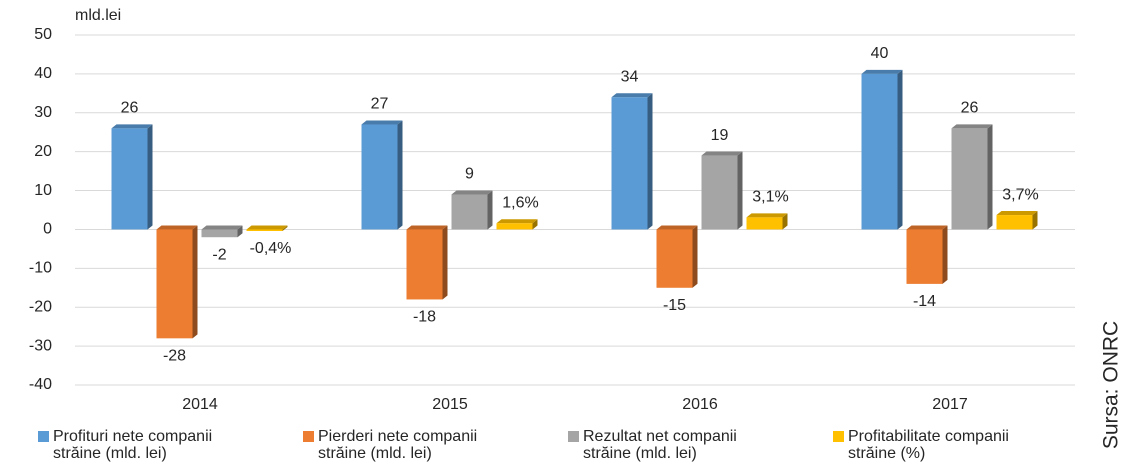 The image size is (1132, 474). What do you see at coordinates (424, 317) in the screenshot?
I see `data-label: -18` at bounding box center [424, 317].